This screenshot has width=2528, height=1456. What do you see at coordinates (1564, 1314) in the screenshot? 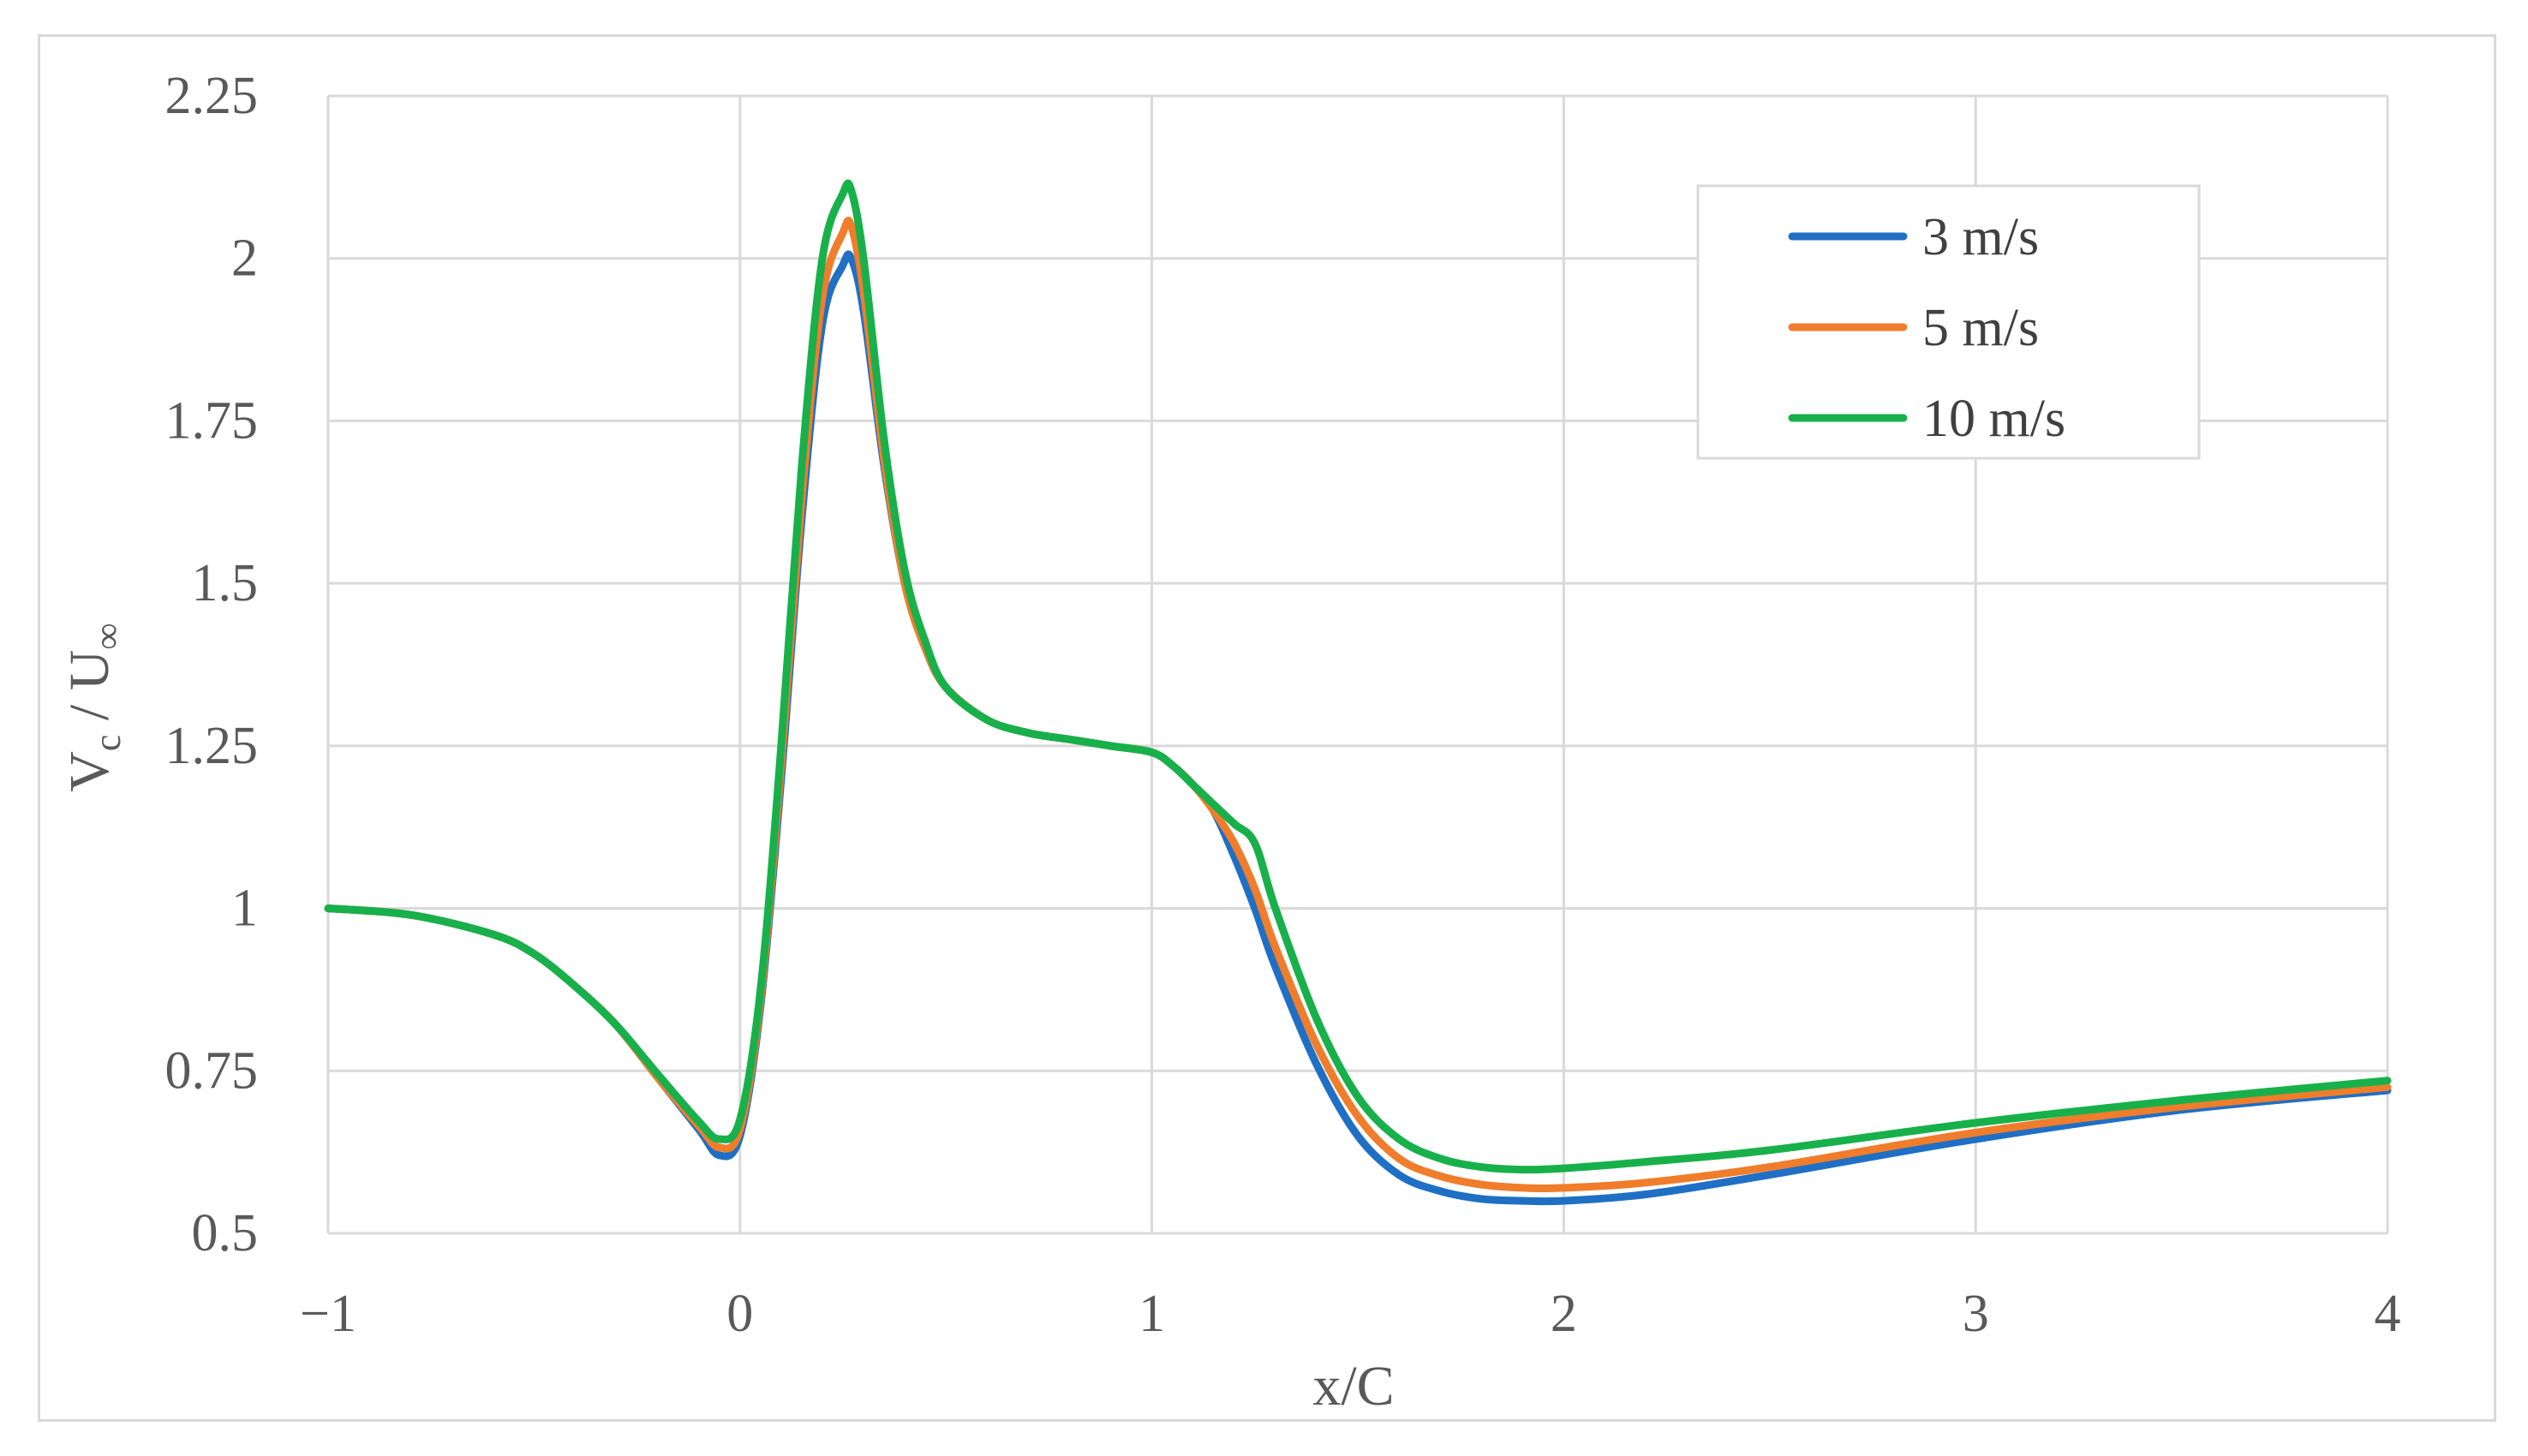
I see `x-tick-label: 2` at bounding box center [1564, 1314].